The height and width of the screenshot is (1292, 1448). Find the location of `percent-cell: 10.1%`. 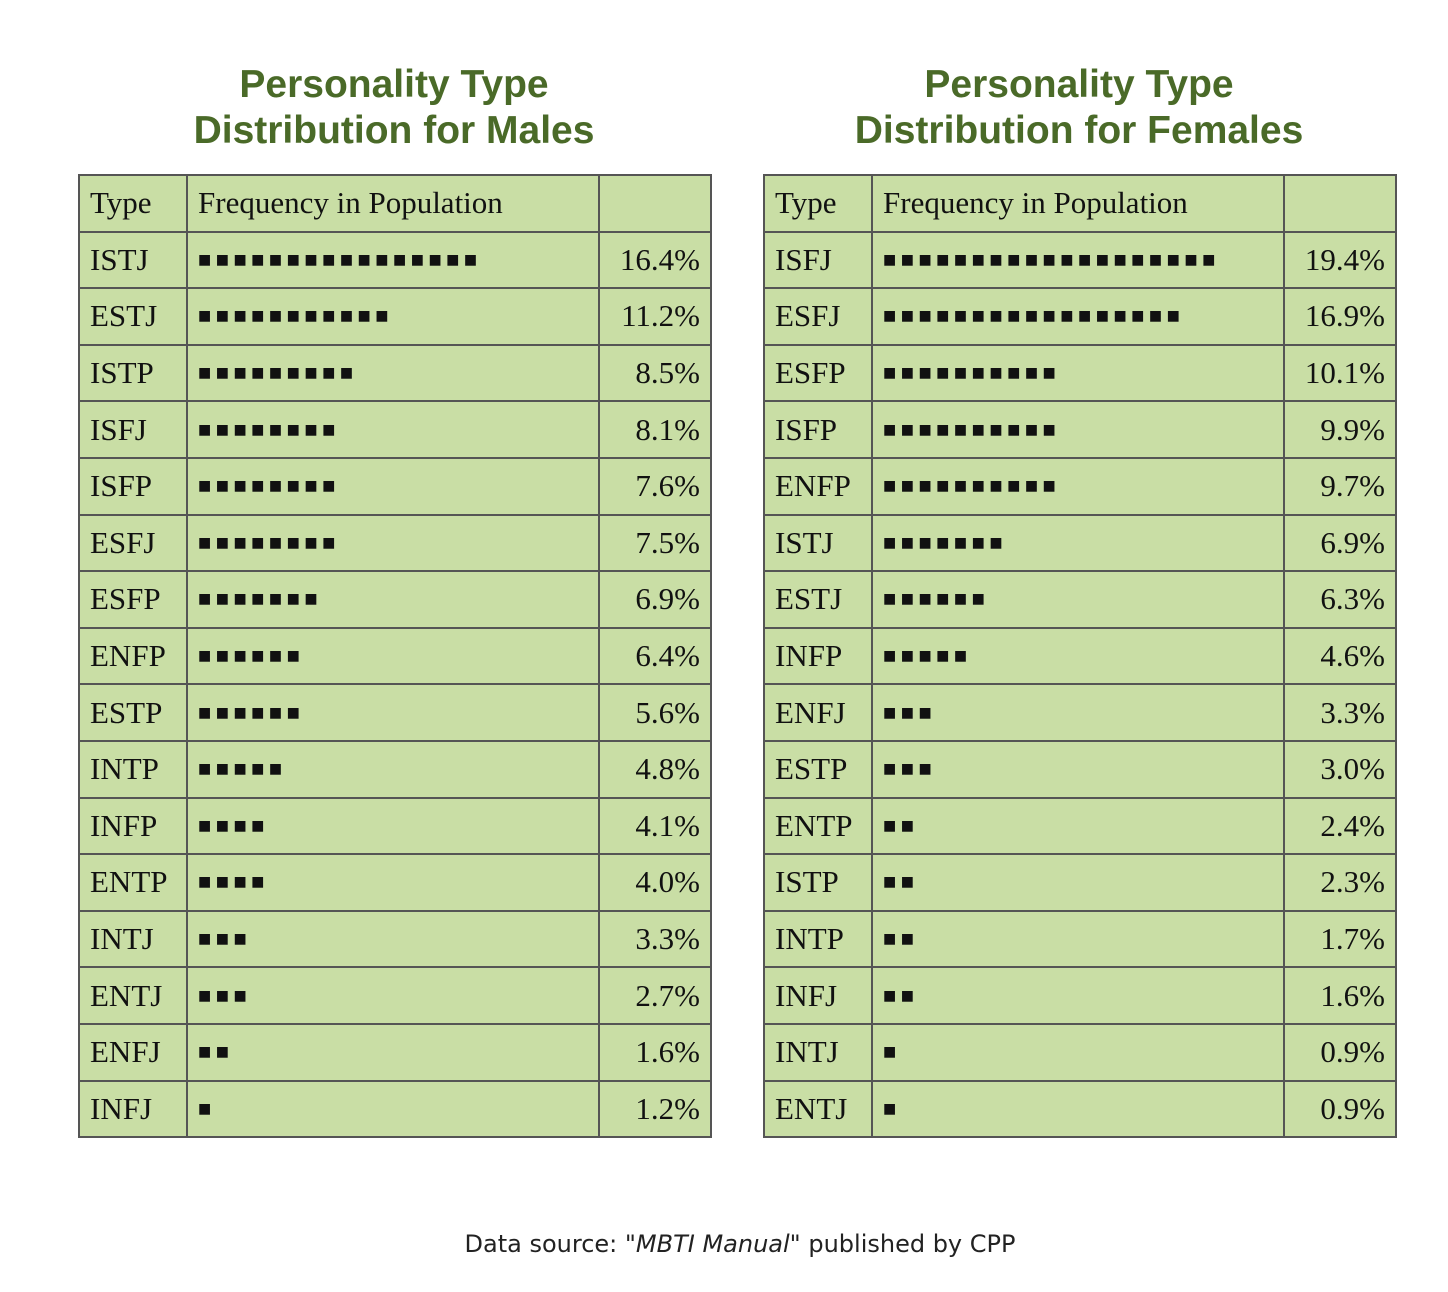

percent-cell: 10.1% is located at coordinates (1340, 373).